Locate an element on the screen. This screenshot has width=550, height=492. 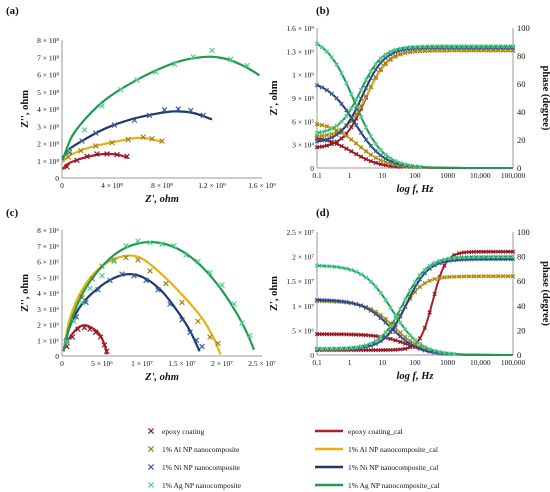
x-tick-label: 10,000 is located at coordinates (480, 362).